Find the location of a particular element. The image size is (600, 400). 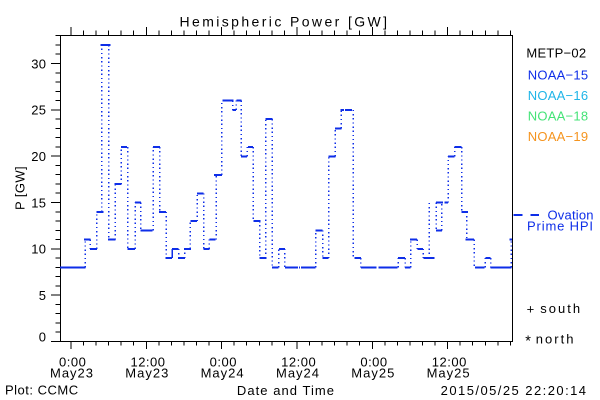

svg-text: NOAA−18 is located at coordinates (558, 116).